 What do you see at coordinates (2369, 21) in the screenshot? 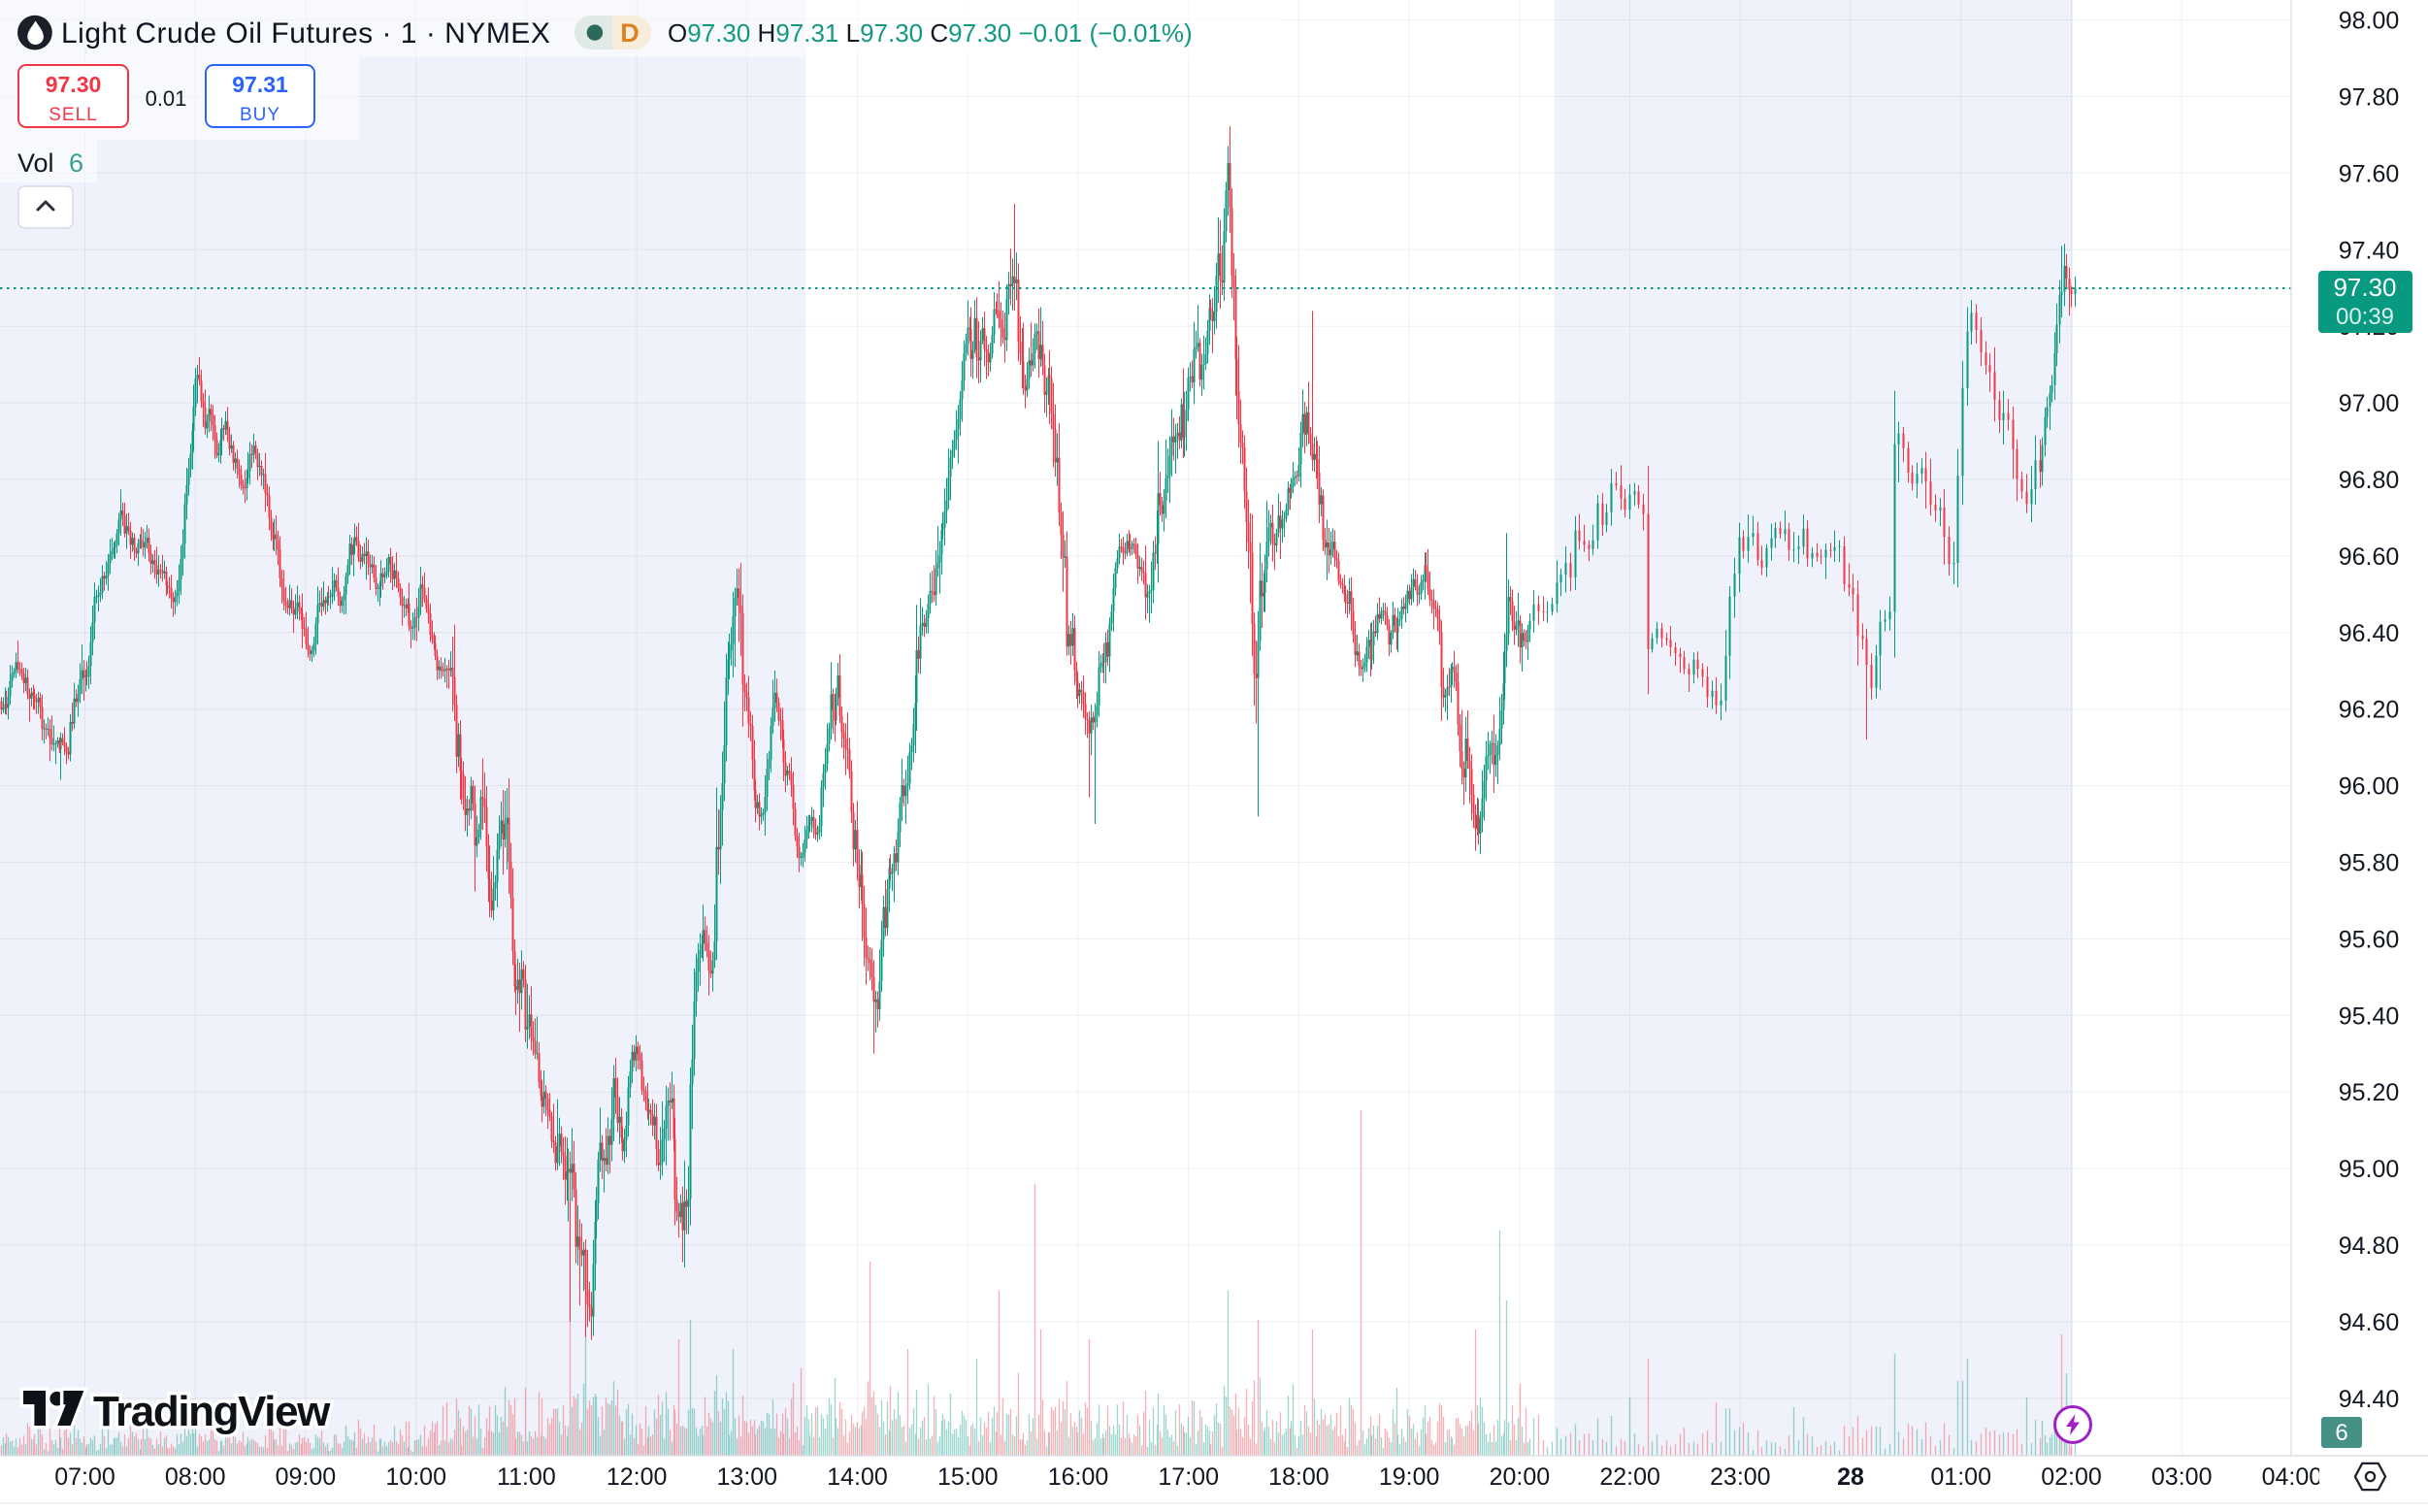
I see `svg-text: 98.00` at bounding box center [2369, 21].